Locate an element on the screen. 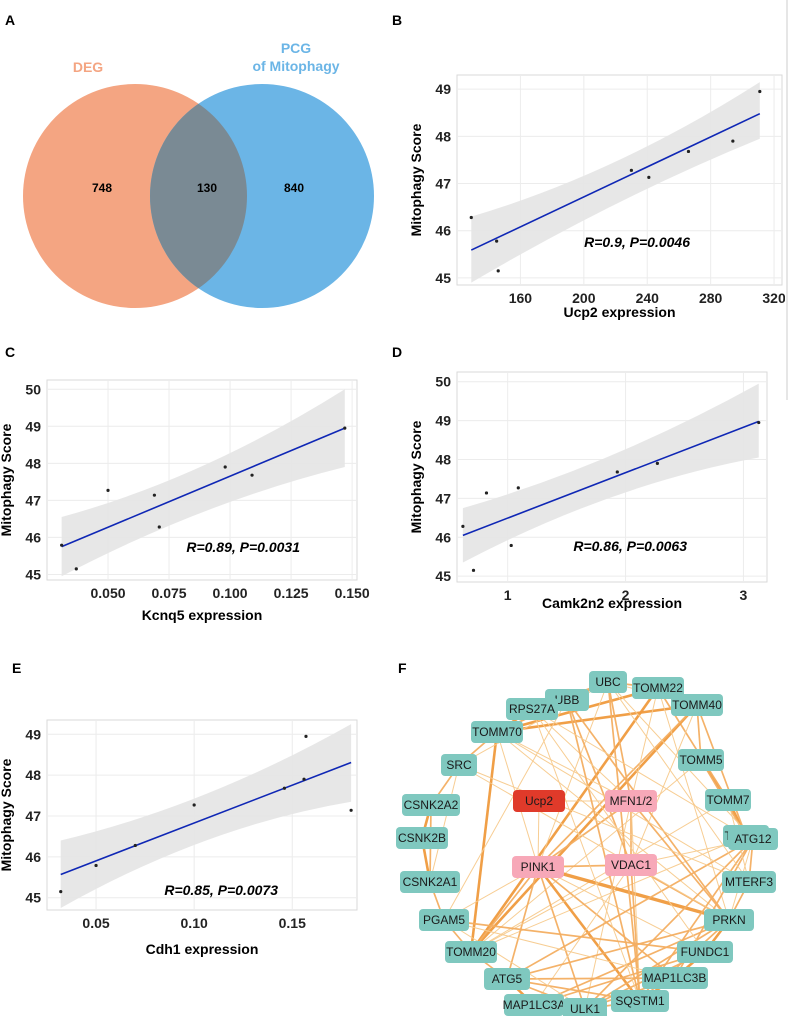 The width and height of the screenshot is (790, 1016). node-tomm22: TOMM22 is located at coordinates (658, 688).